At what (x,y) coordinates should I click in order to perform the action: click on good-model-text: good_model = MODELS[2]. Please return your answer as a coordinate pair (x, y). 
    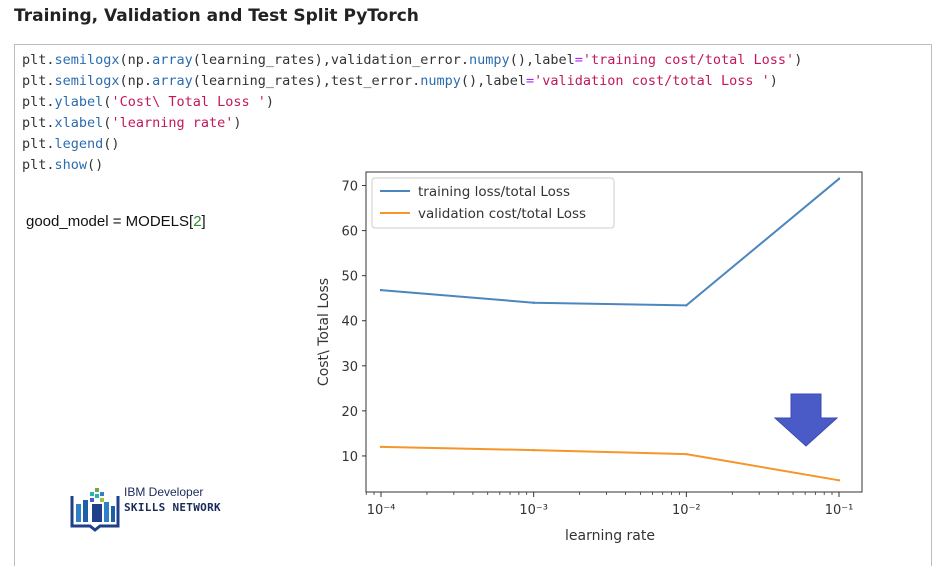
    Looking at the image, I should click on (116, 221).